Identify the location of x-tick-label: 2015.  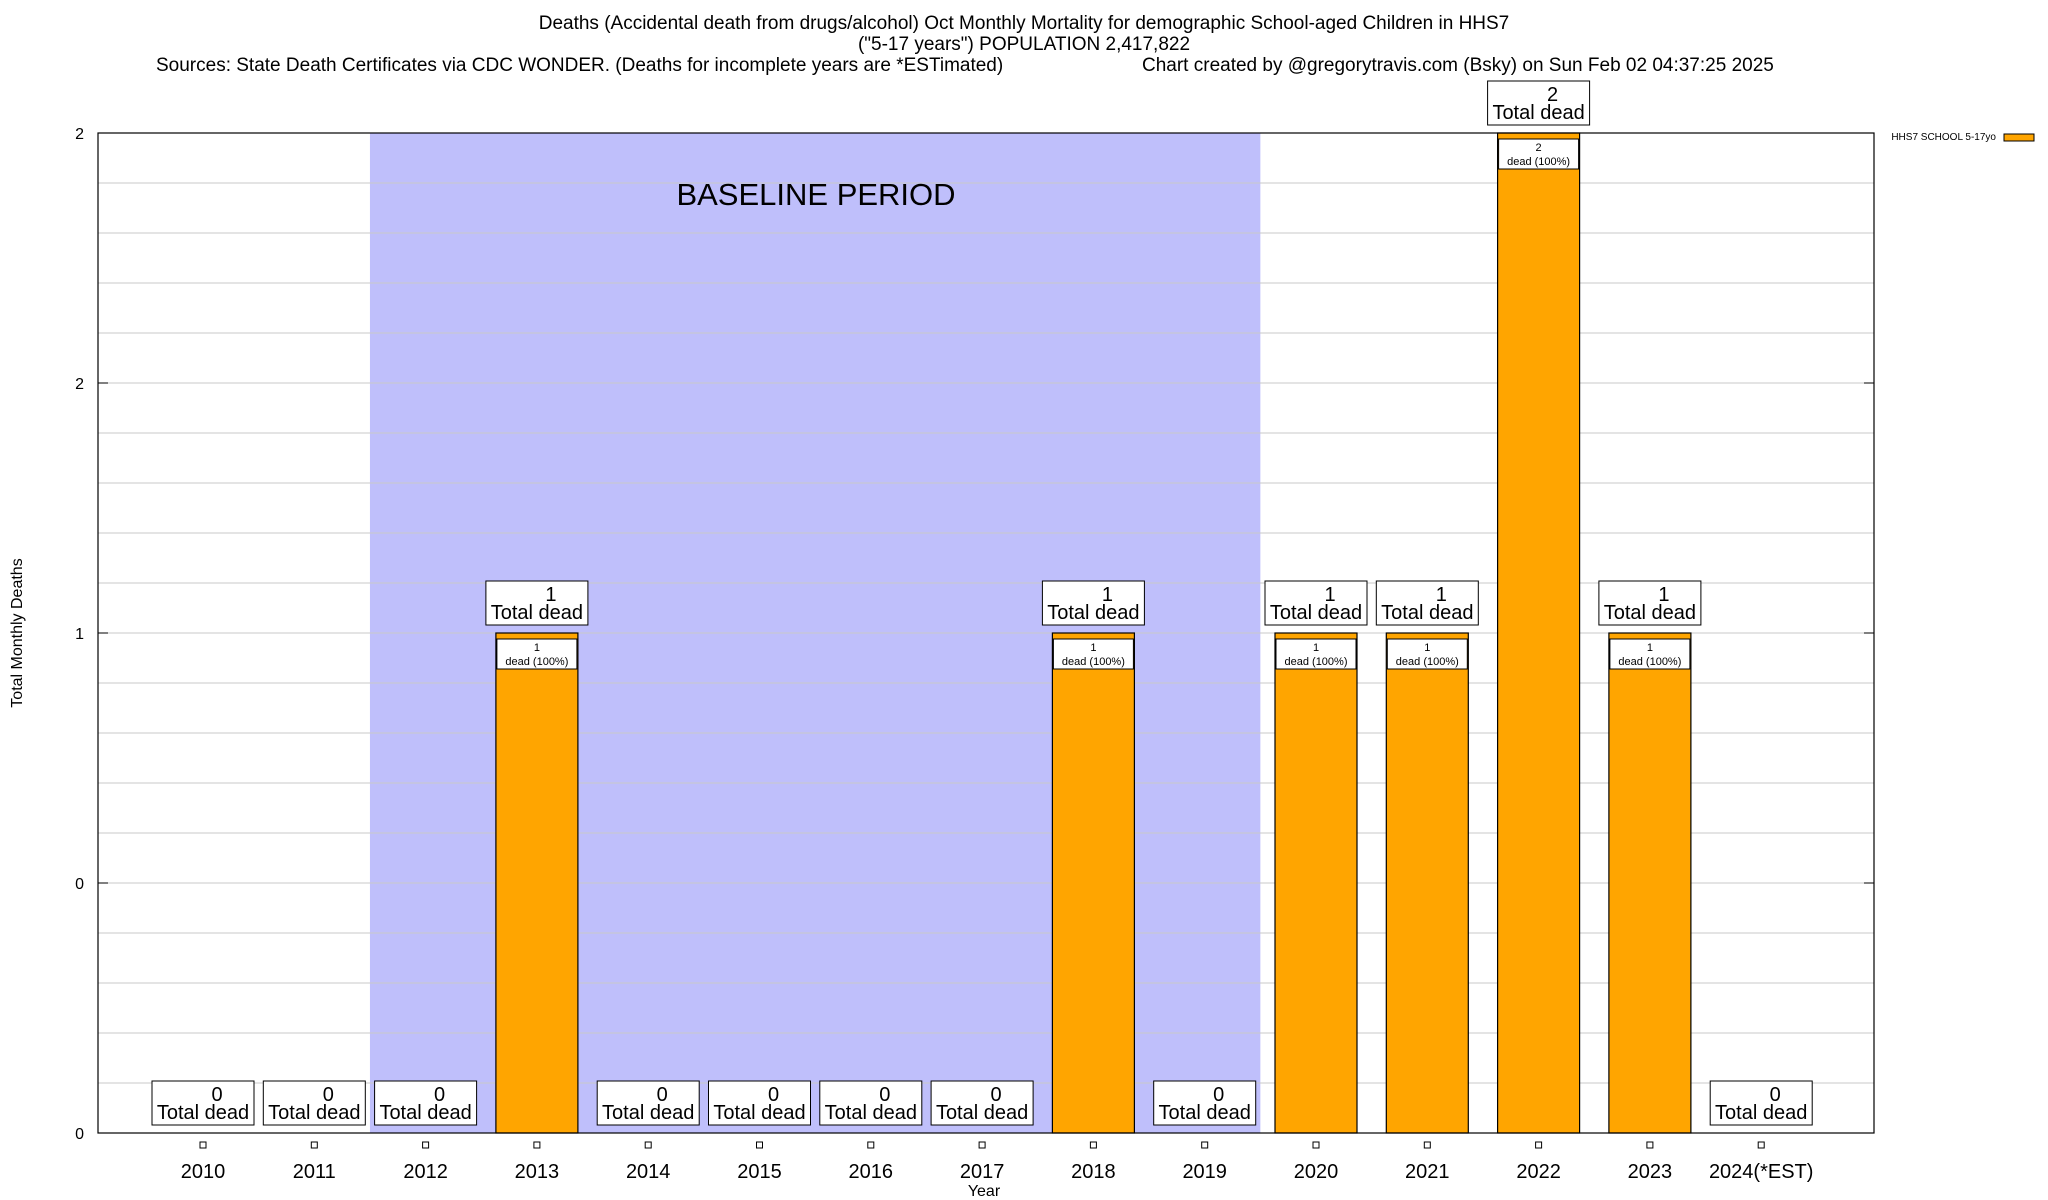
(759, 1172).